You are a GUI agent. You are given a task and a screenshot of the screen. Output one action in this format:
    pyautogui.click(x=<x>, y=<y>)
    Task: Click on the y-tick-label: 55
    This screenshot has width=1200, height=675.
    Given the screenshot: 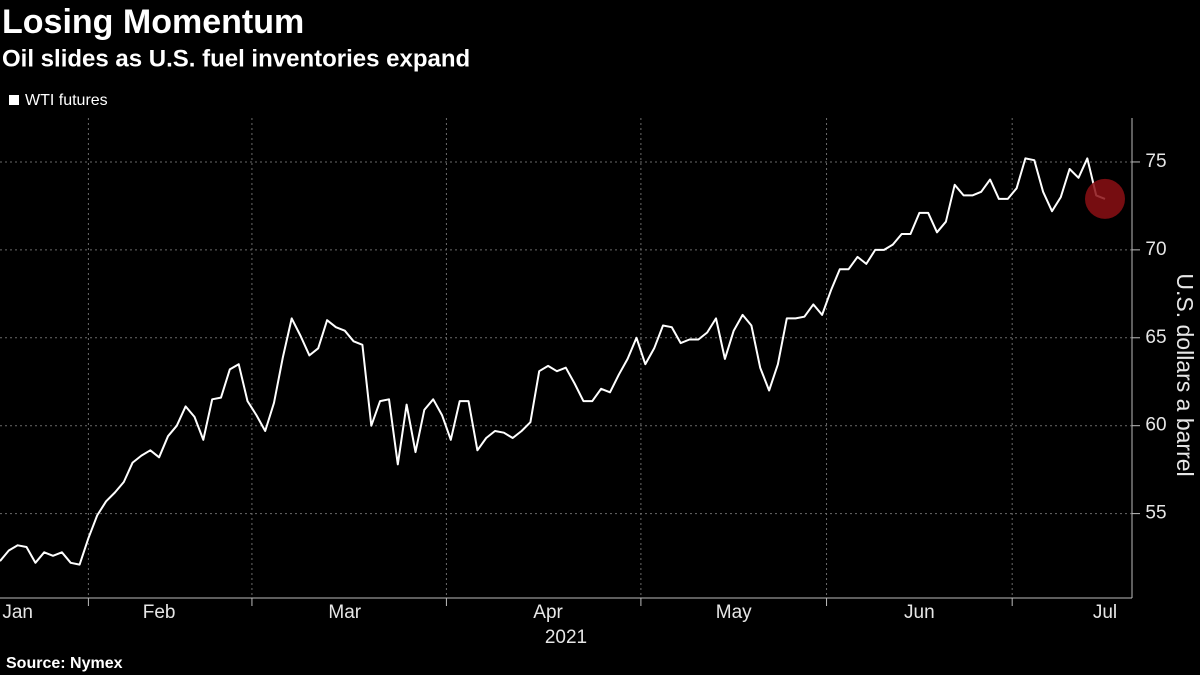 What is the action you would take?
    pyautogui.click(x=1155, y=513)
    